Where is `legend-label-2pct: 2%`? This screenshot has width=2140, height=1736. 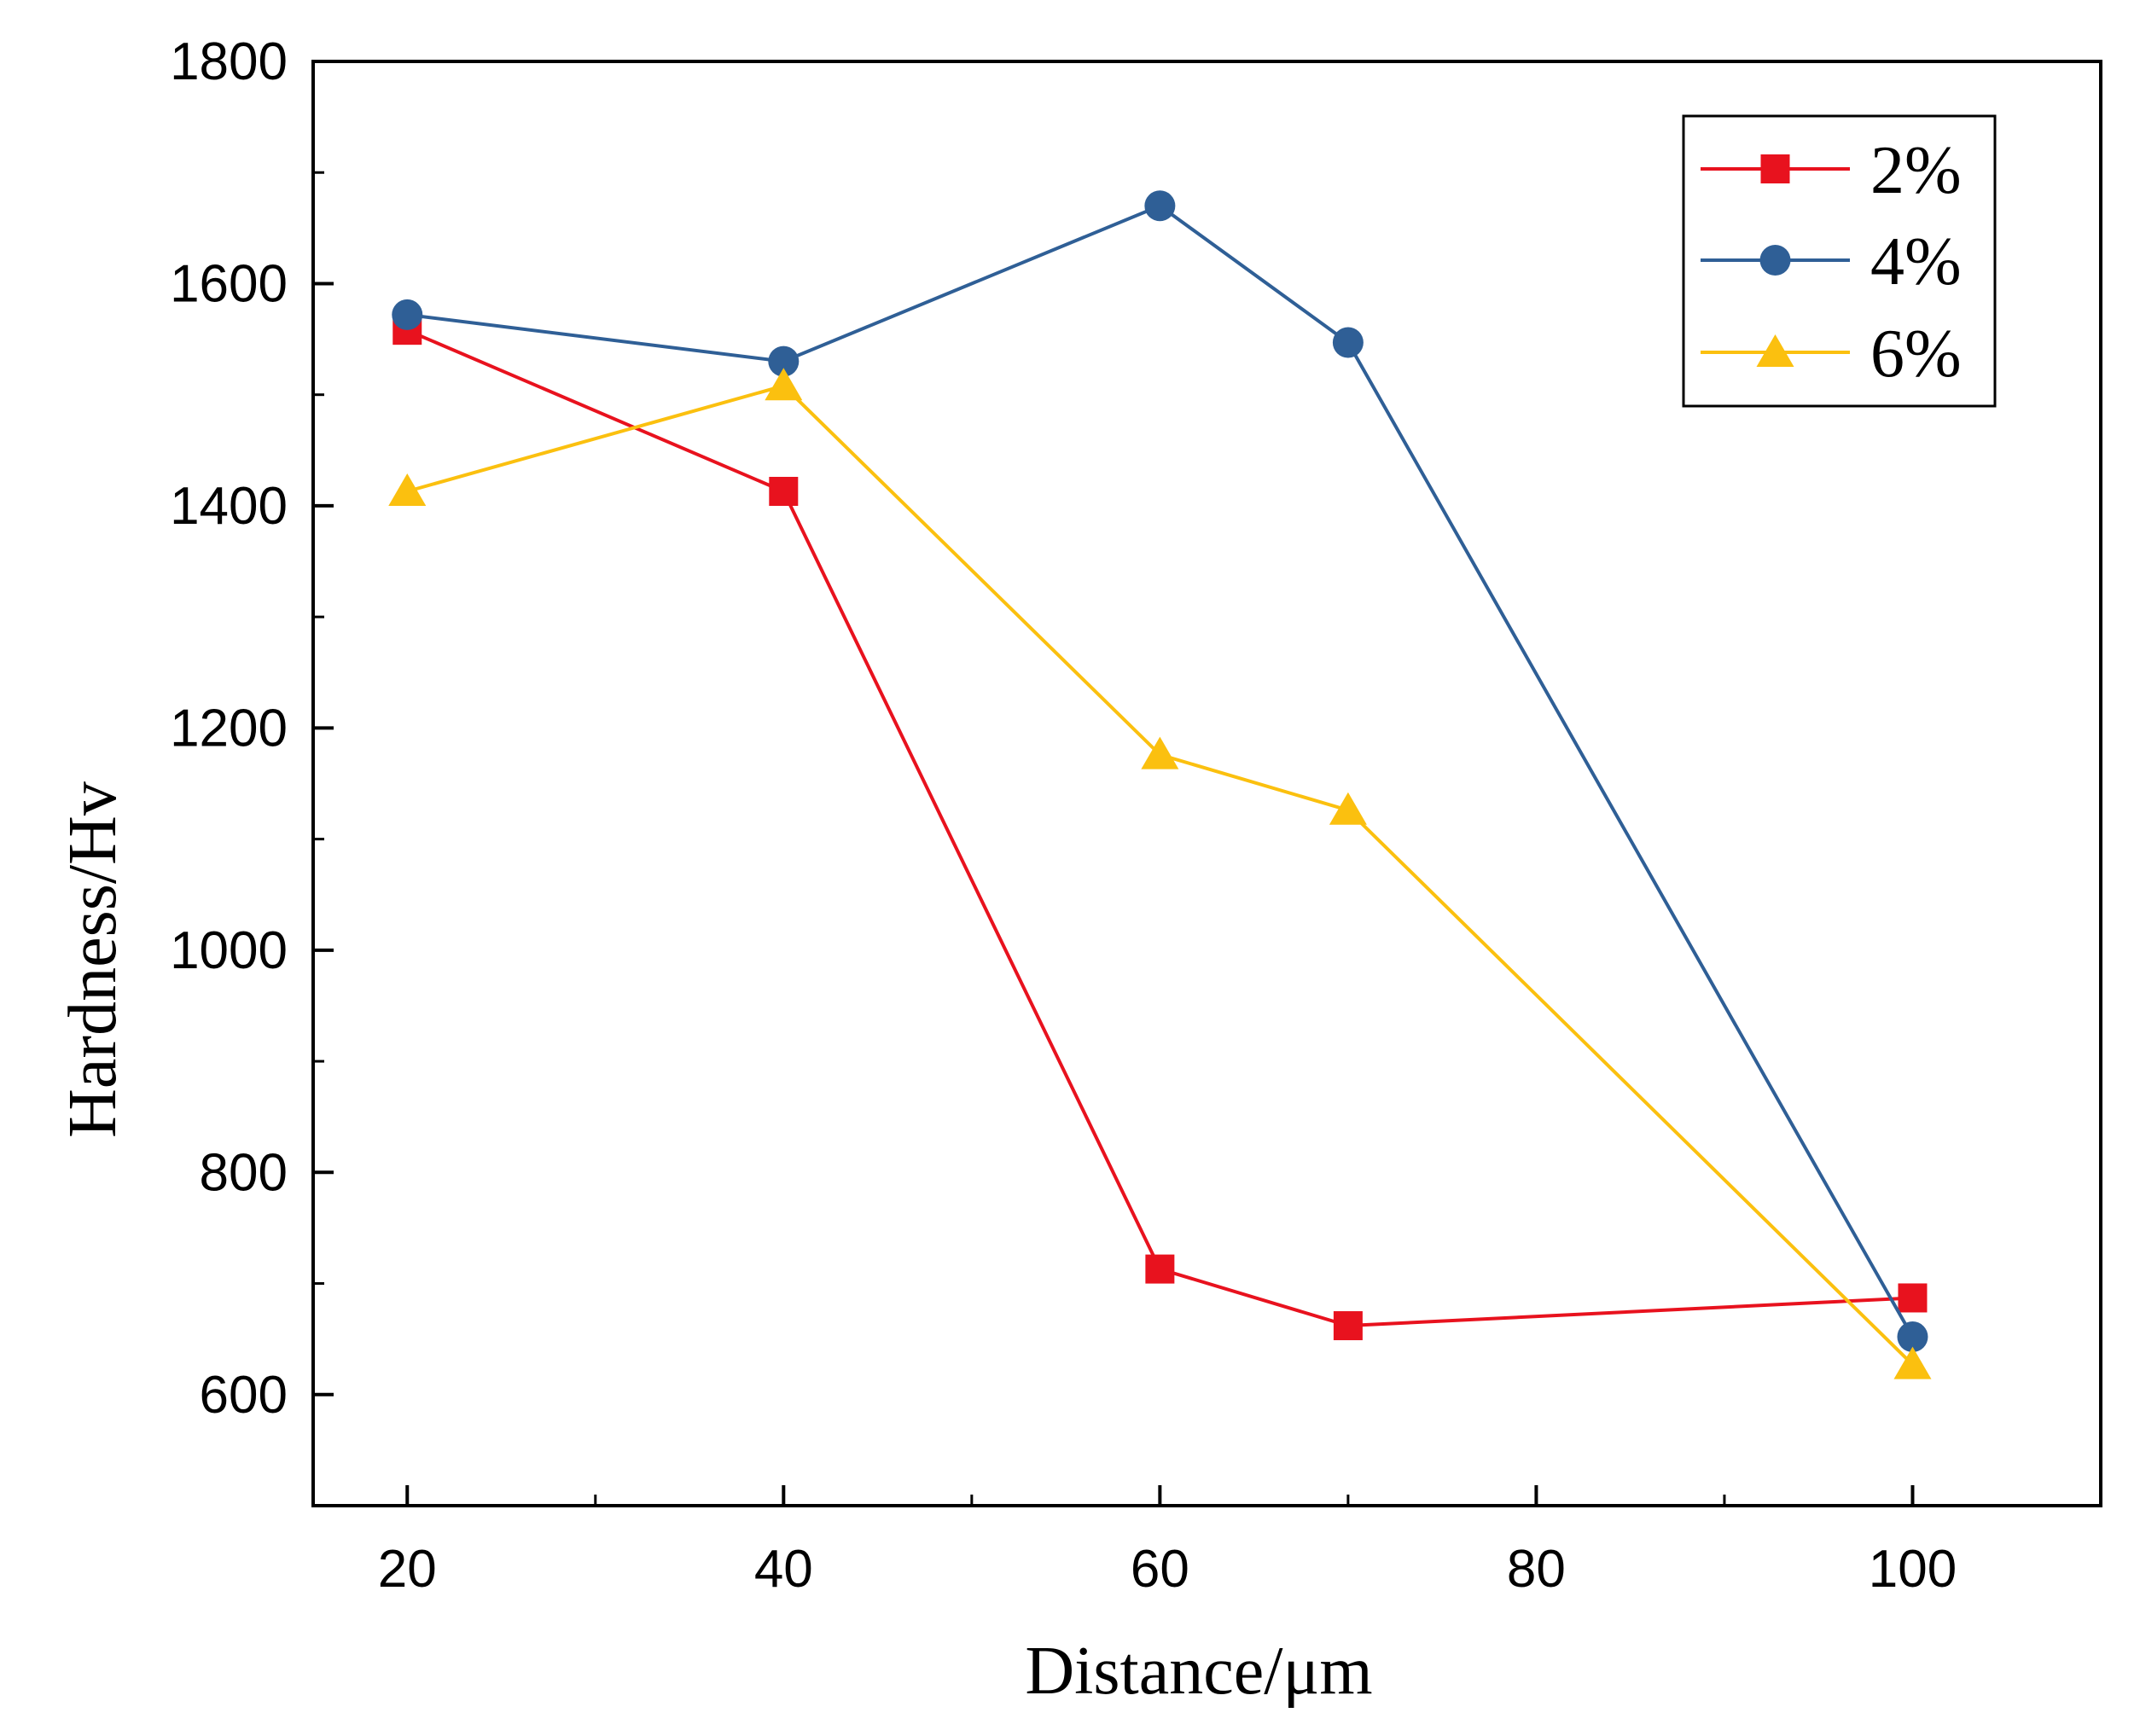 legend-label-2pct: 2% is located at coordinates (1916, 170).